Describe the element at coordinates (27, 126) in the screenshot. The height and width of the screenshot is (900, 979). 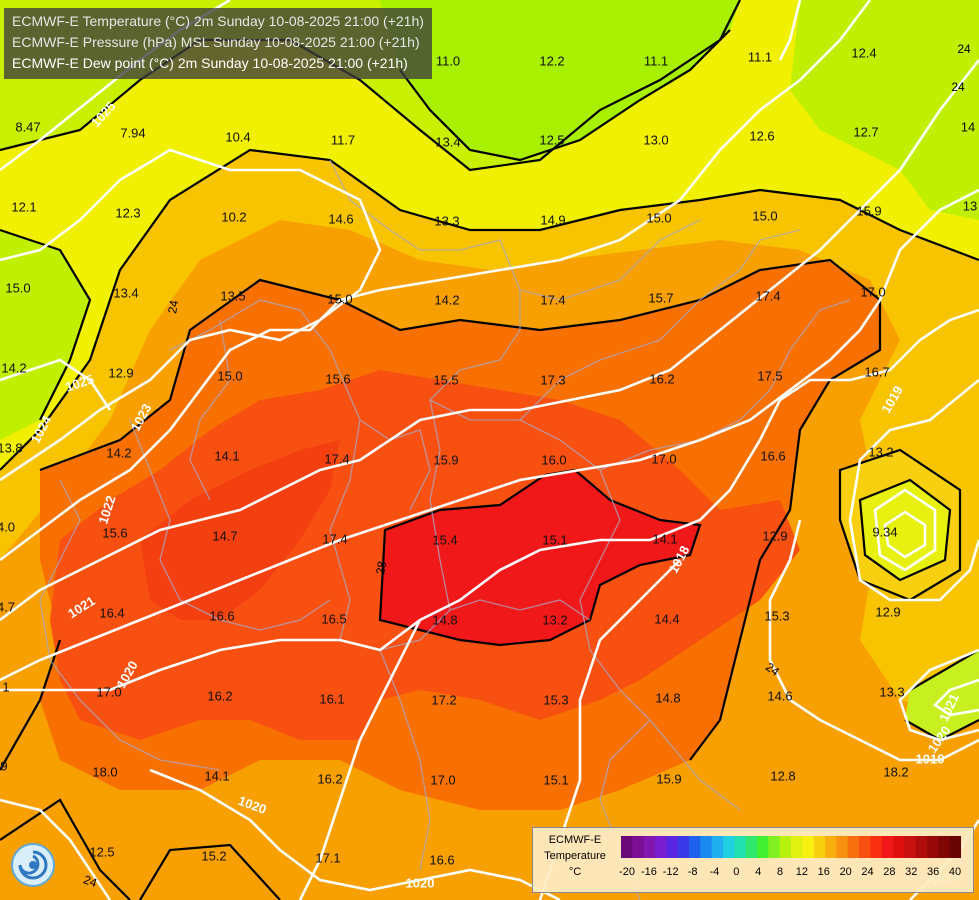
I see `dewpoint-label: 8.47` at that location.